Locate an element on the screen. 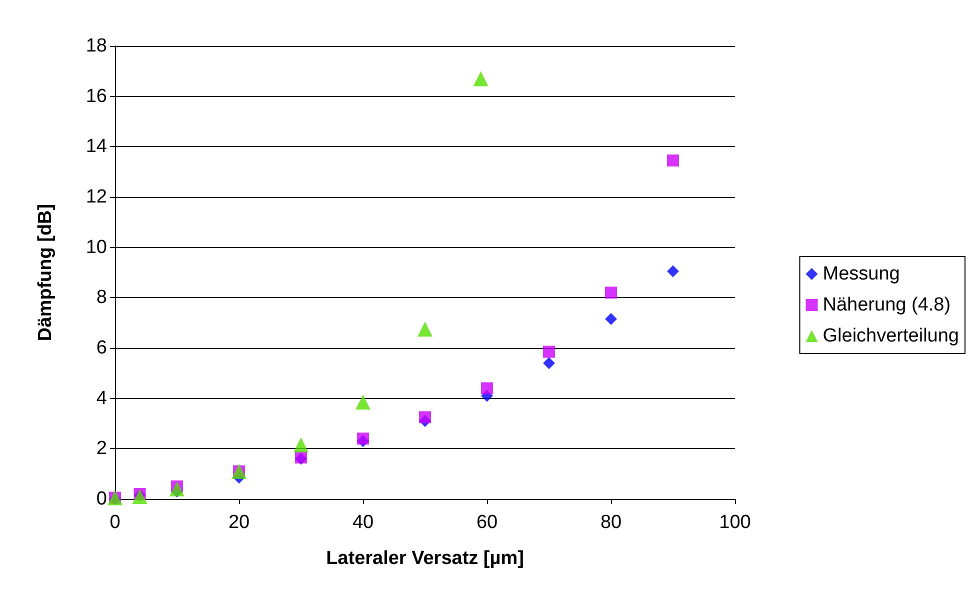 The width and height of the screenshot is (968, 610). y-tick-label: 6 is located at coordinates (101, 348).